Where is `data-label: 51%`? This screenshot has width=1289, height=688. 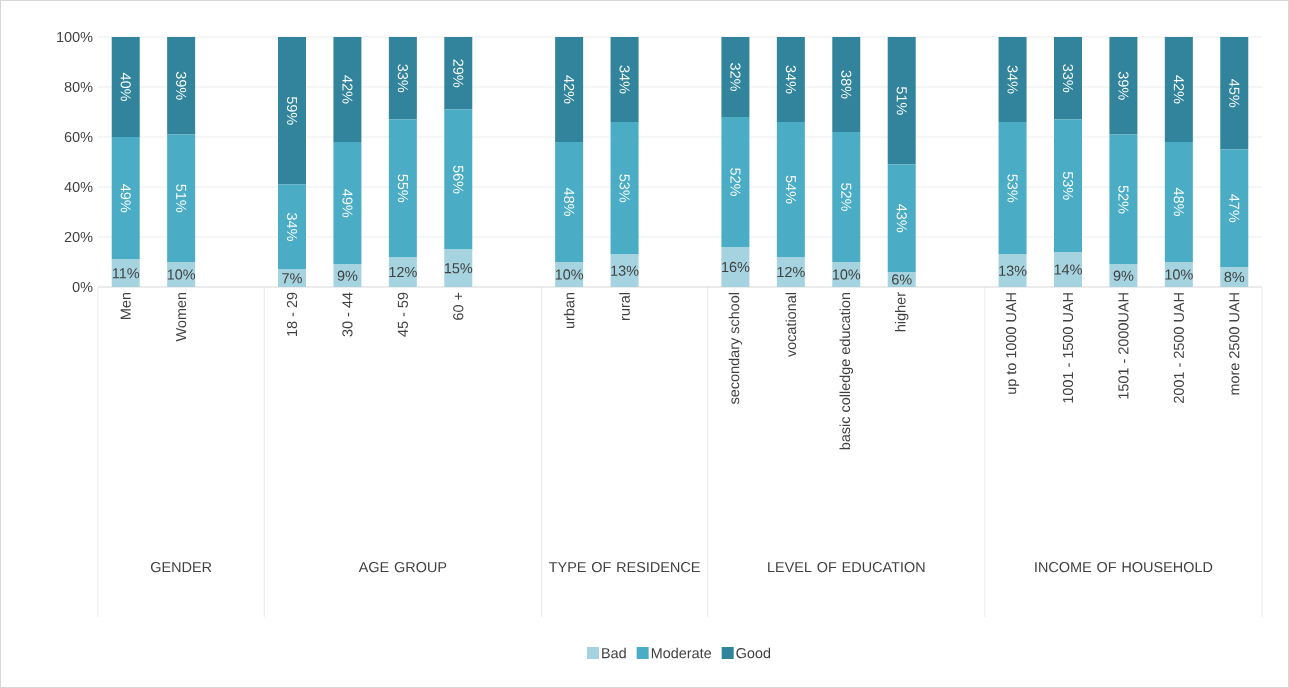
data-label: 51% is located at coordinates (181, 198).